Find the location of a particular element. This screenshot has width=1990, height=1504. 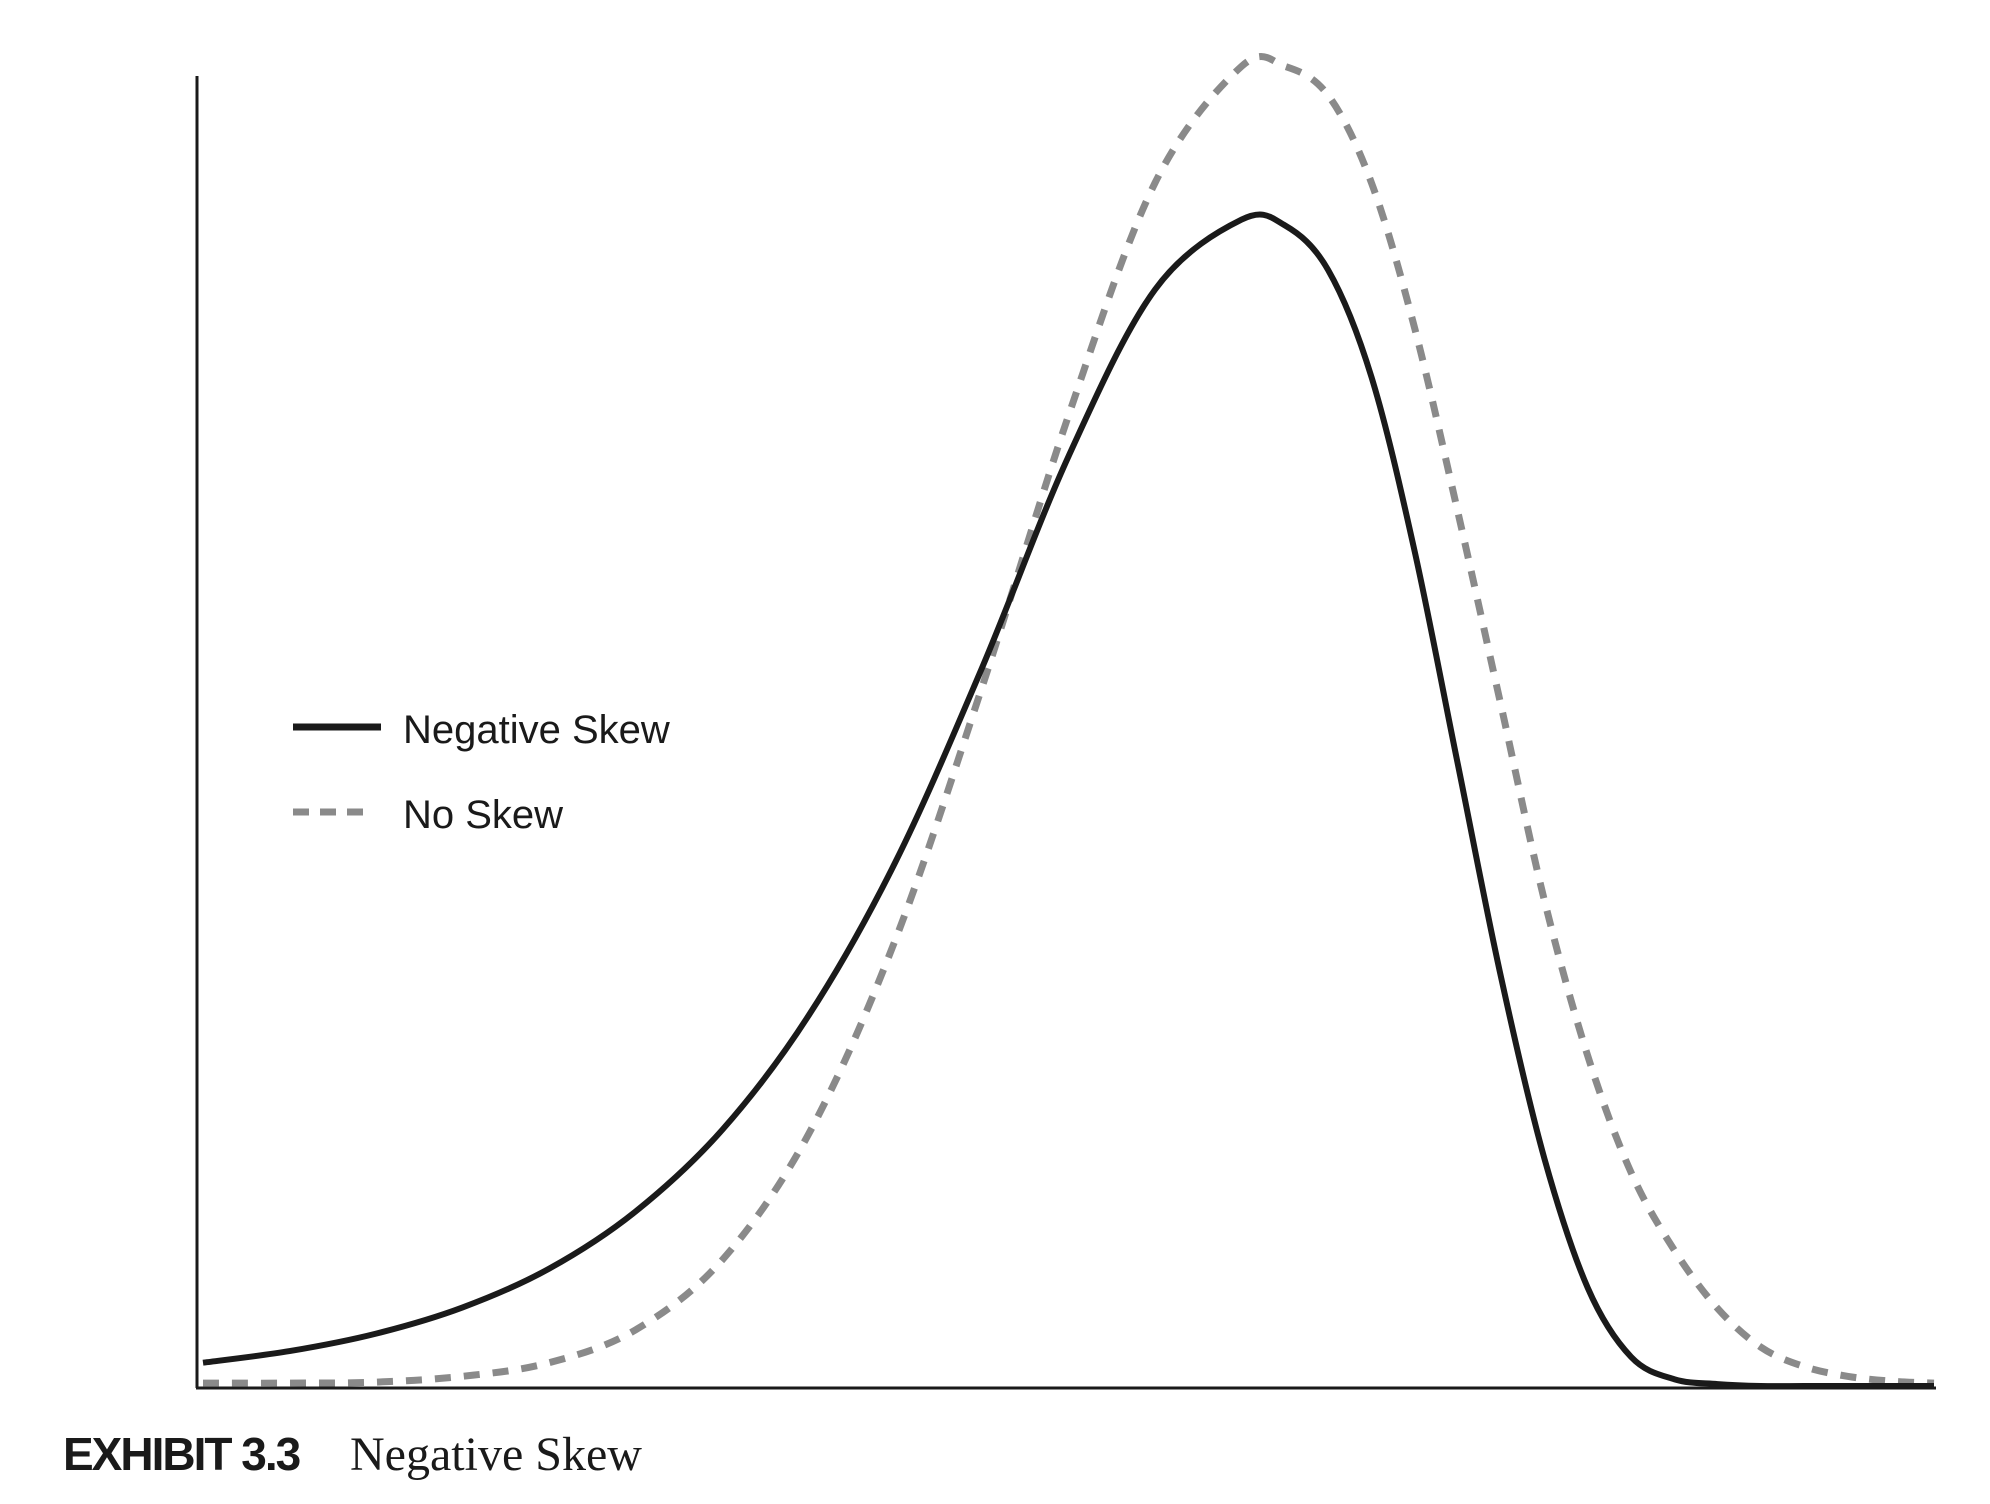

legend-item-no-skew: No Skew is located at coordinates (428, 815).